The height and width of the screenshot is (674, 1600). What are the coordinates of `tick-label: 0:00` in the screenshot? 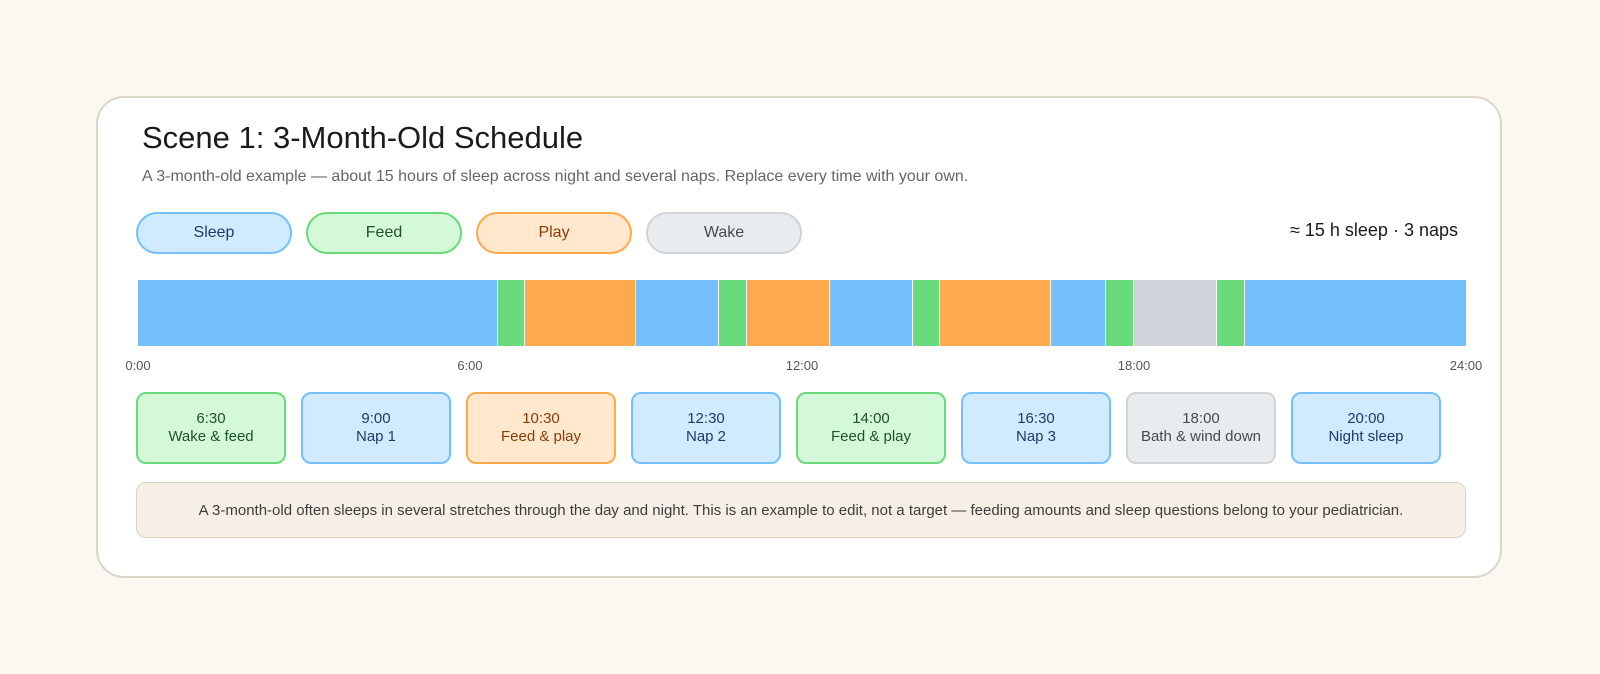 It's located at (138, 365).